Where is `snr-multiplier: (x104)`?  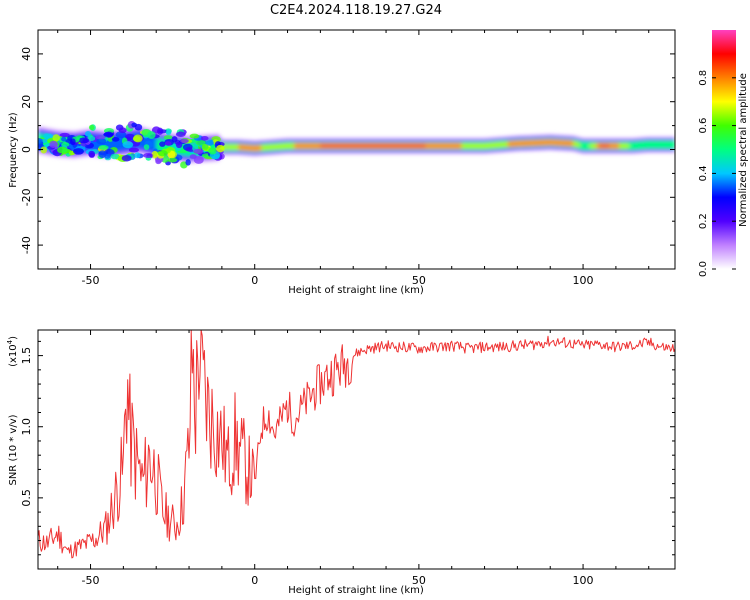 snr-multiplier: (x104) is located at coordinates (12, 351).